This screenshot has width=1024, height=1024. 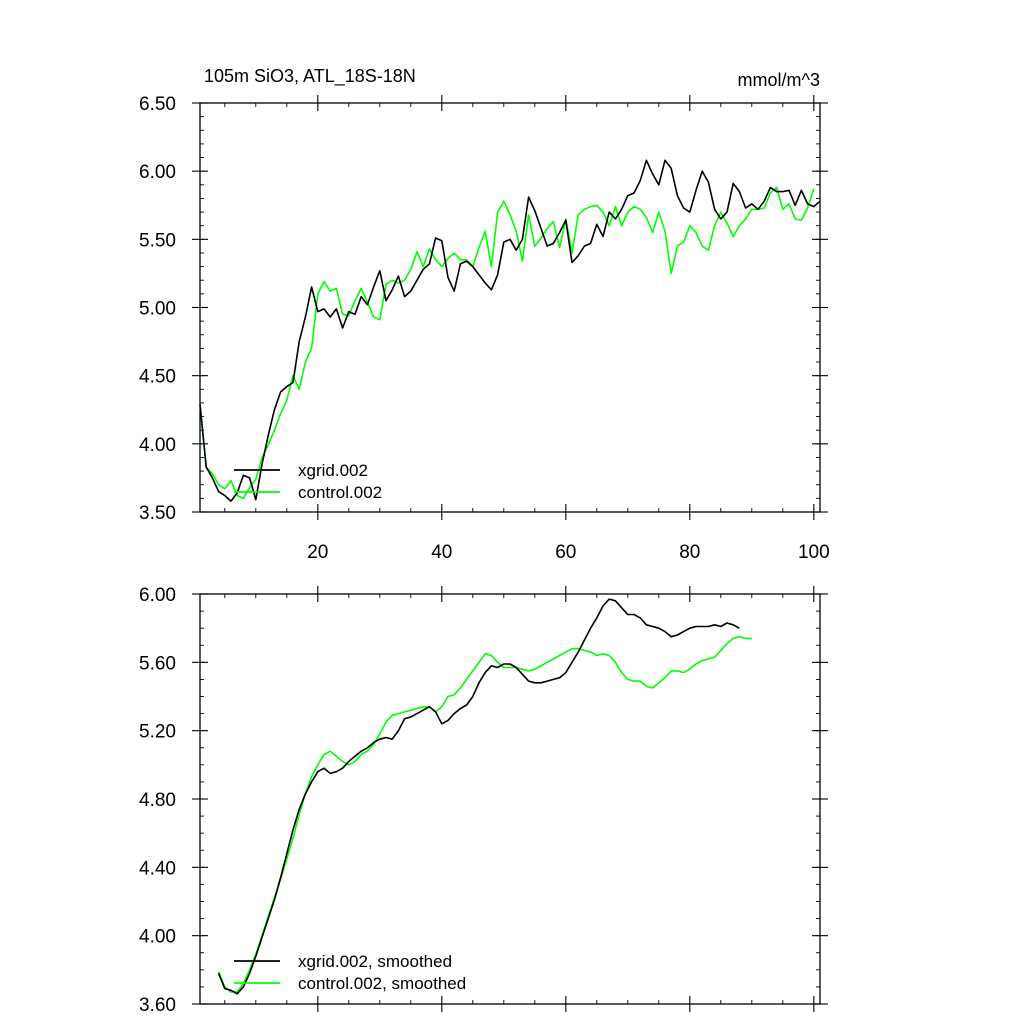 What do you see at coordinates (814, 552) in the screenshot?
I see `x-tick-label: 100` at bounding box center [814, 552].